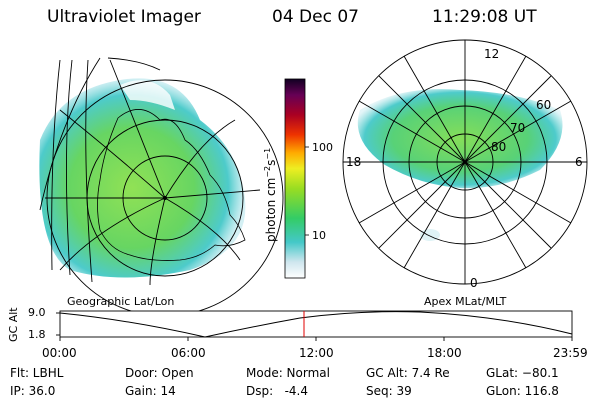  What do you see at coordinates (474, 283) in the screenshot?
I see `mlt-label-0: 0` at bounding box center [474, 283].